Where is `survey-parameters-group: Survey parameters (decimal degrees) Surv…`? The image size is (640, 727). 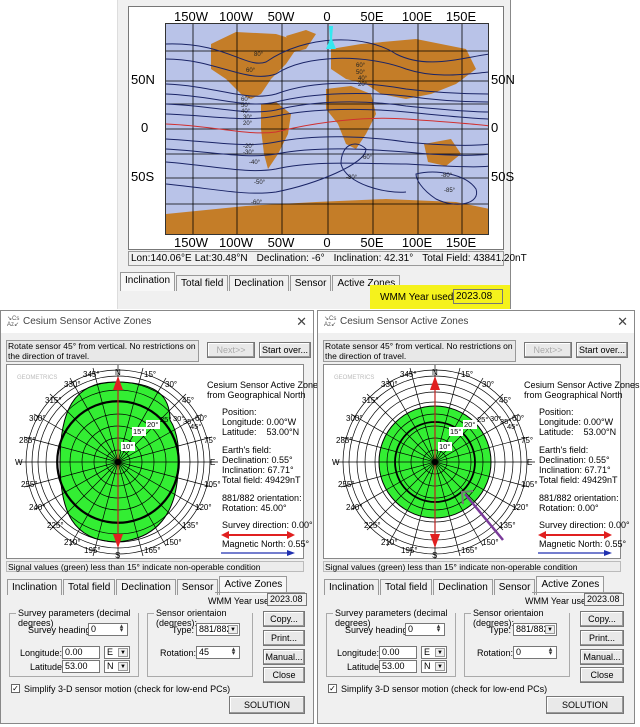
survey-parameters-group: Survey parameters (decimal degrees) Surv… is located at coordinates (74, 642).